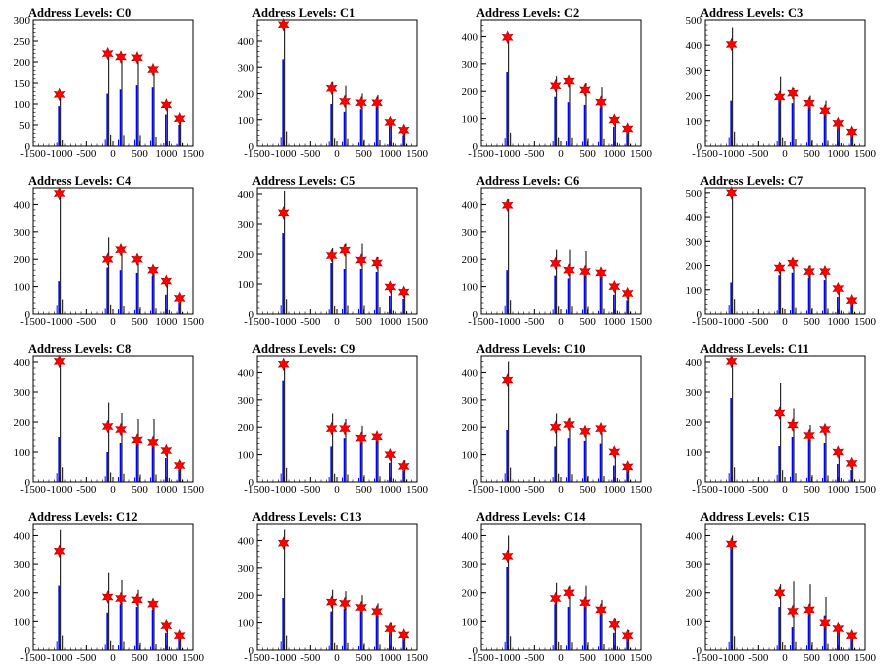 The height and width of the screenshot is (672, 896). What do you see at coordinates (307, 517) in the screenshot?
I see `chart-title: Address Levels: C13` at bounding box center [307, 517].